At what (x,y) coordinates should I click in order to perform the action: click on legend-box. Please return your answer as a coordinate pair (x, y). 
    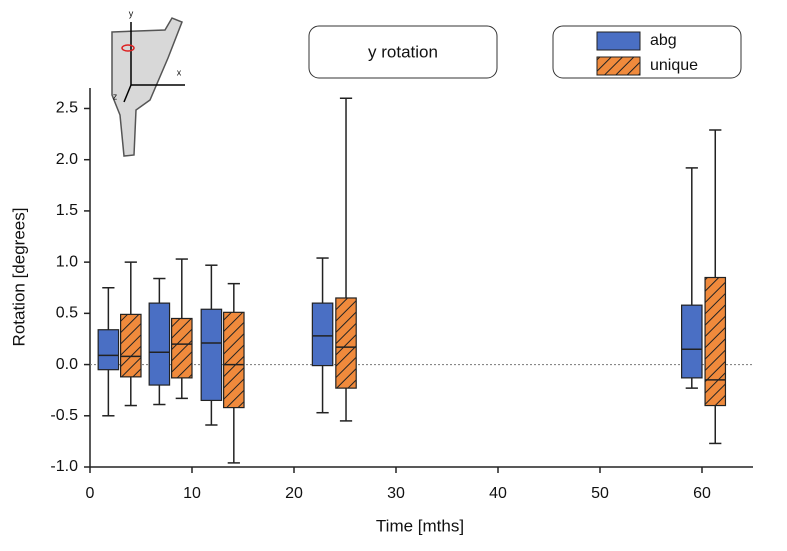
    Looking at the image, I should click on (647, 52).